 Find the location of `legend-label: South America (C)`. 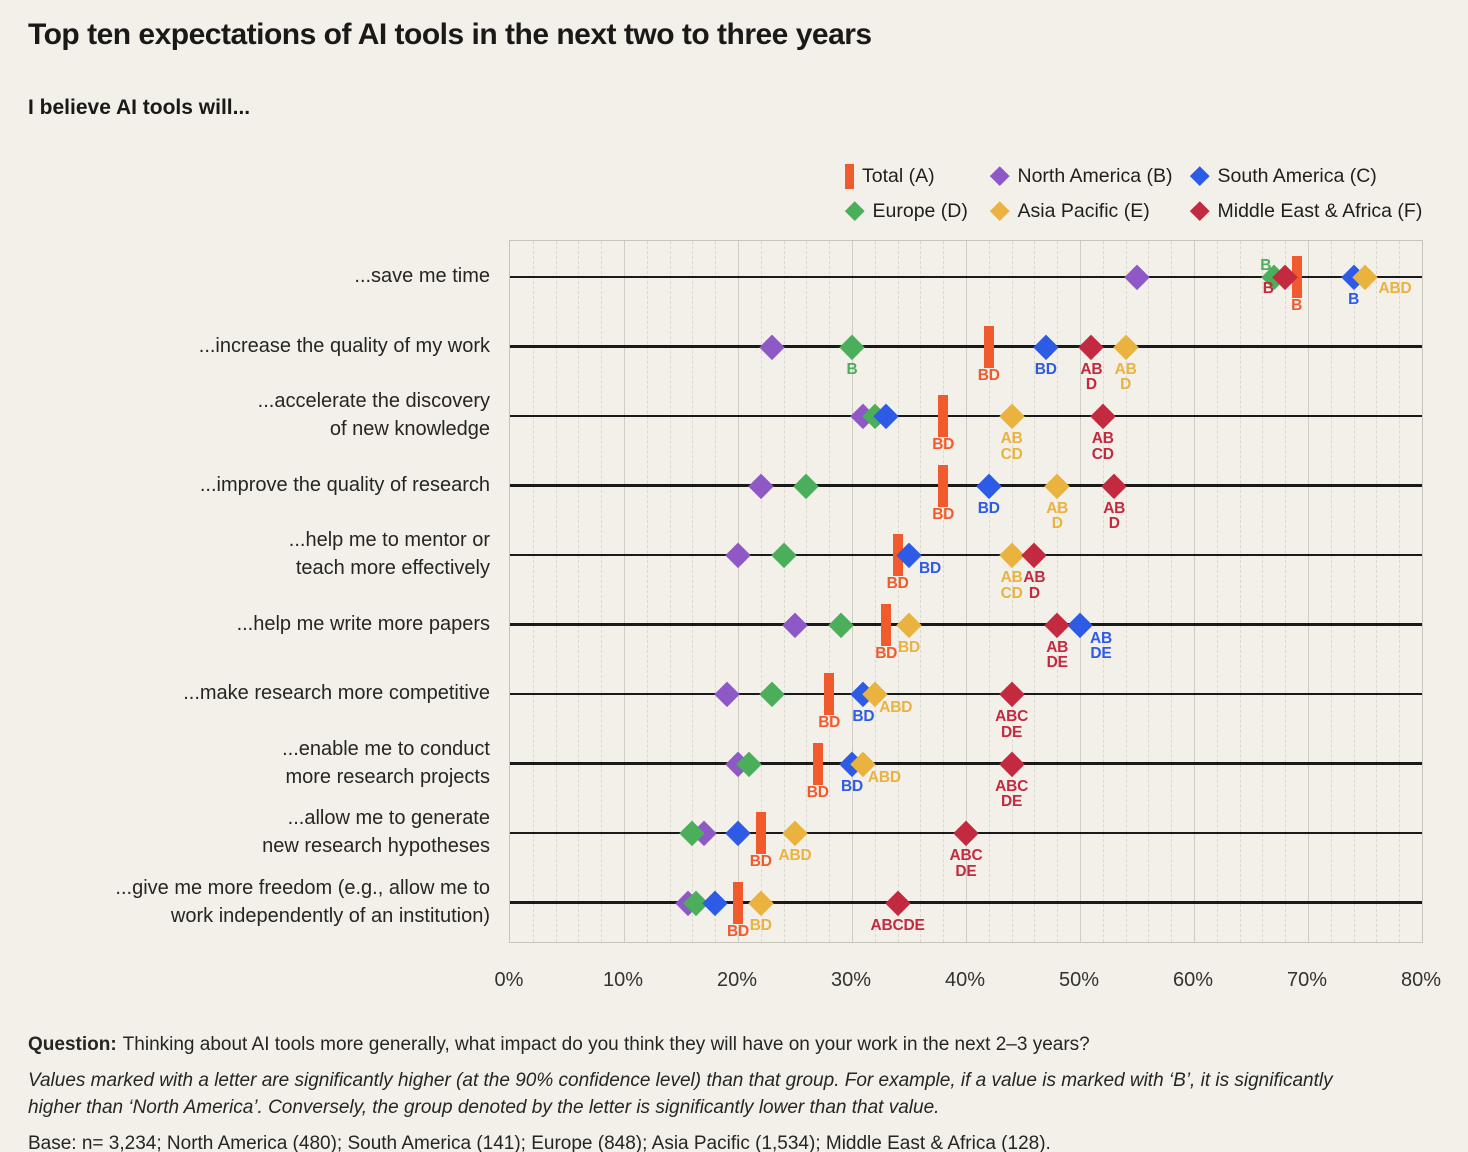

legend-label: South America (C) is located at coordinates (1297, 175).